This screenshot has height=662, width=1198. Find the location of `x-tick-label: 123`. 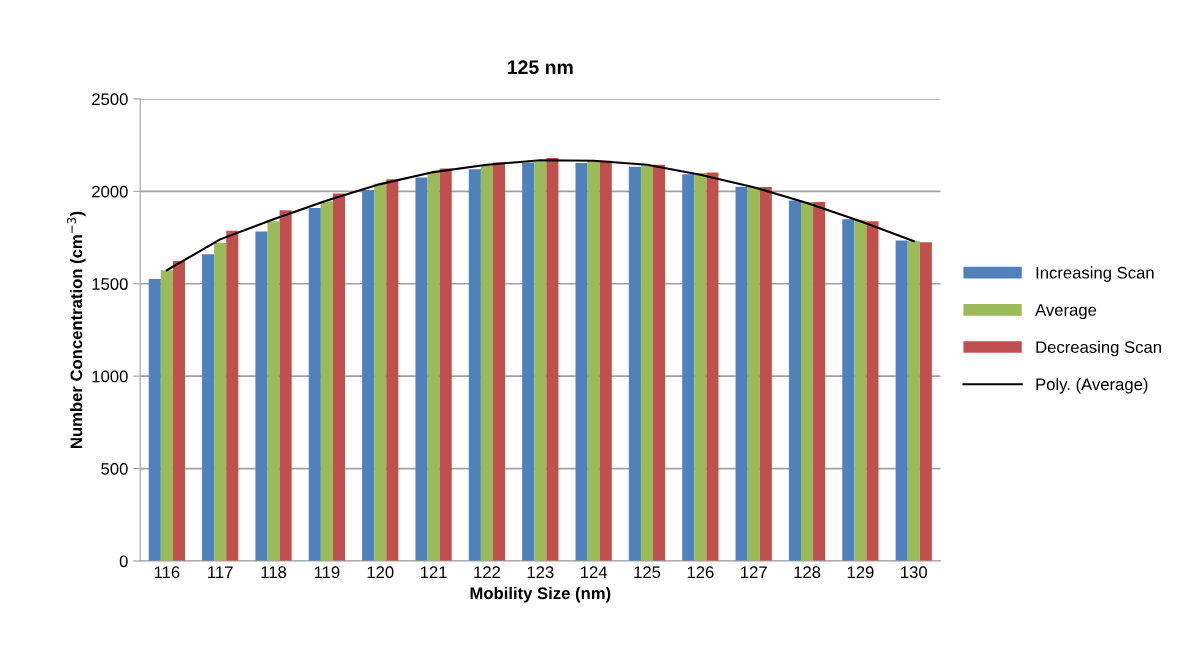

x-tick-label: 123 is located at coordinates (540, 572).